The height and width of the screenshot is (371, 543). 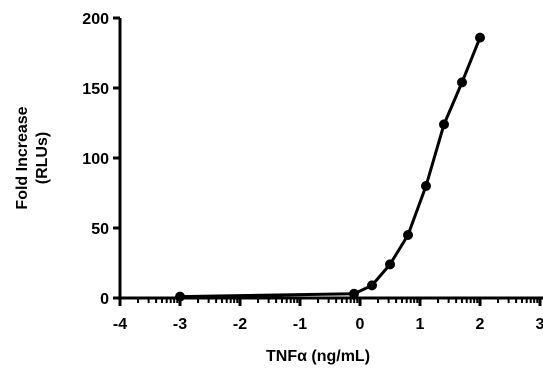 What do you see at coordinates (300, 324) in the screenshot?
I see `x-tick-label: -1` at bounding box center [300, 324].